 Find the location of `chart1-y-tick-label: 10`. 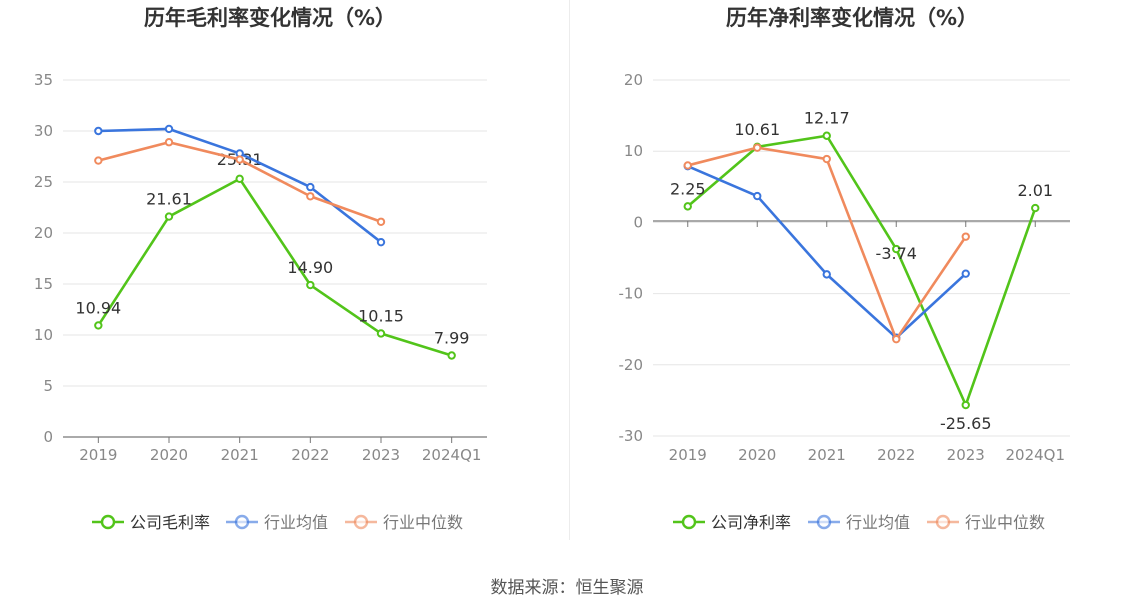

chart1-y-tick-label: 10 is located at coordinates (43, 335).